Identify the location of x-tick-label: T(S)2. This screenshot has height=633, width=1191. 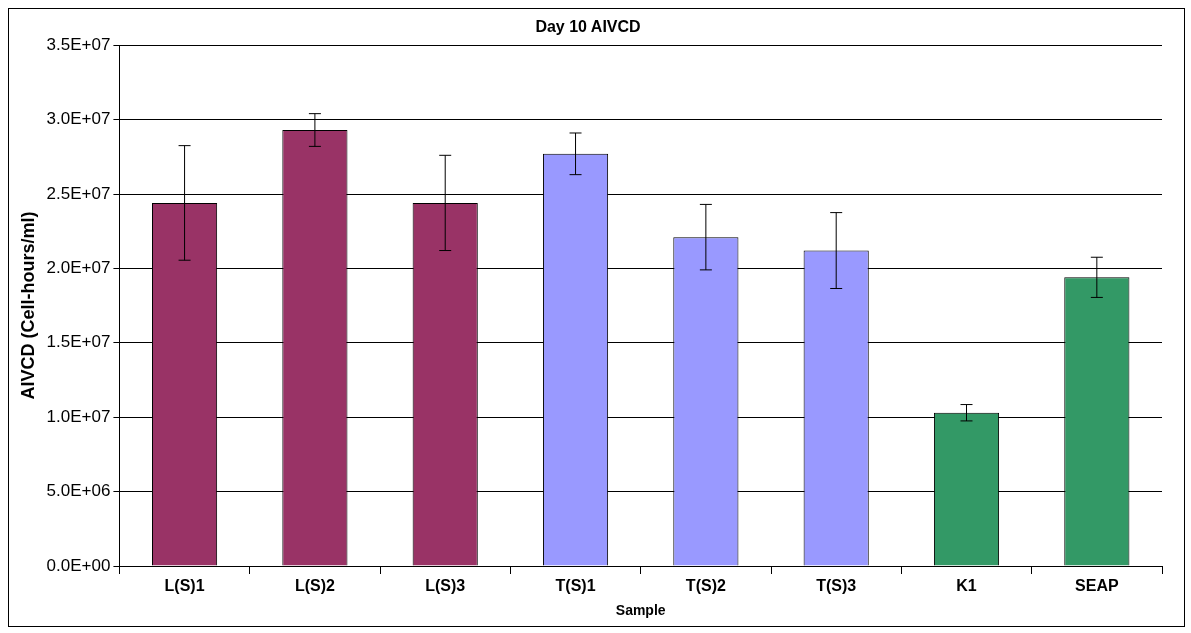
(705, 586).